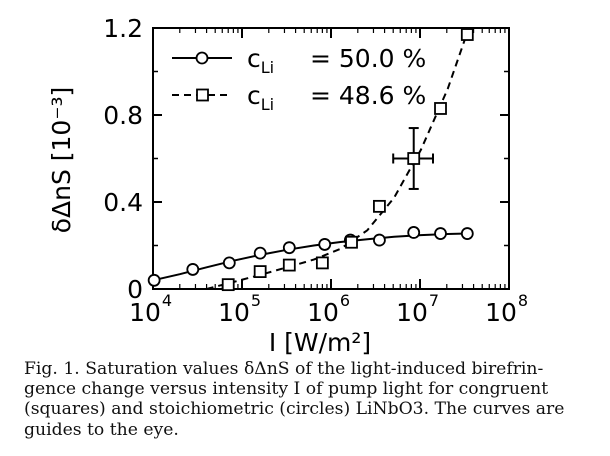 The image size is (610, 456). I want to click on y-tick-label: 1.2, so click(123, 28).